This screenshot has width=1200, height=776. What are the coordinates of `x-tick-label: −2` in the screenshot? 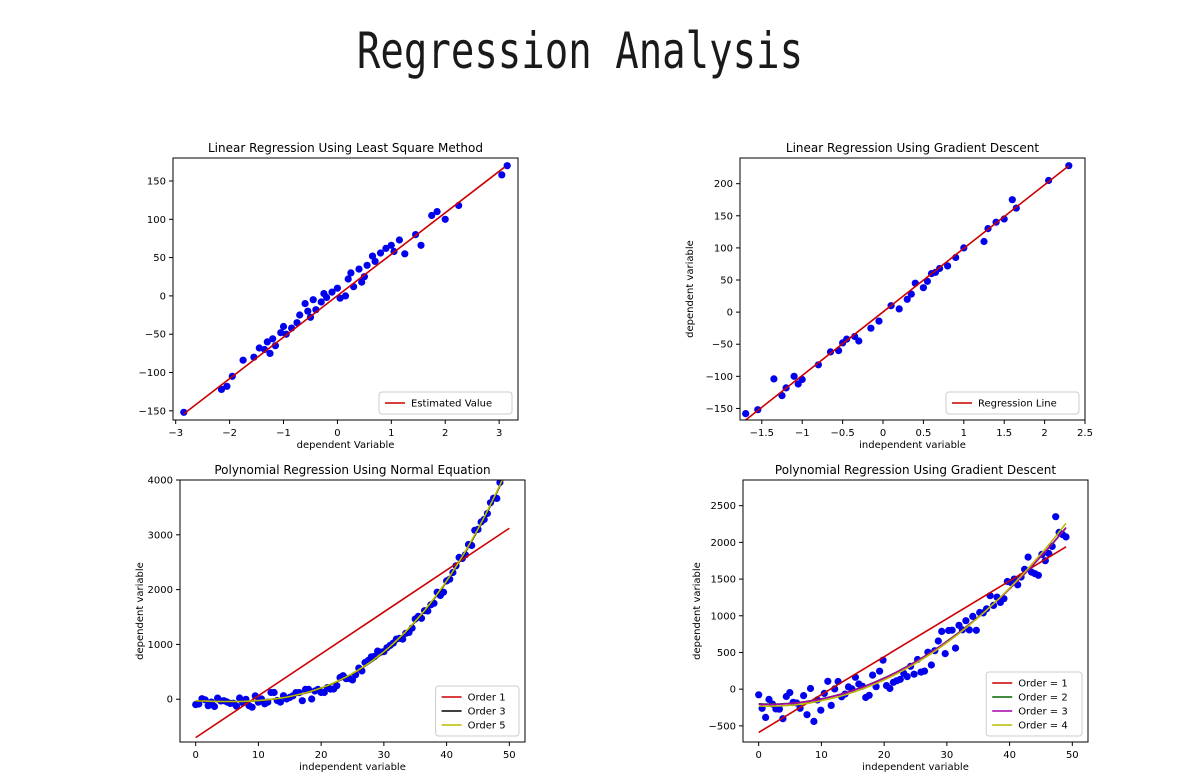 It's located at (229, 433).